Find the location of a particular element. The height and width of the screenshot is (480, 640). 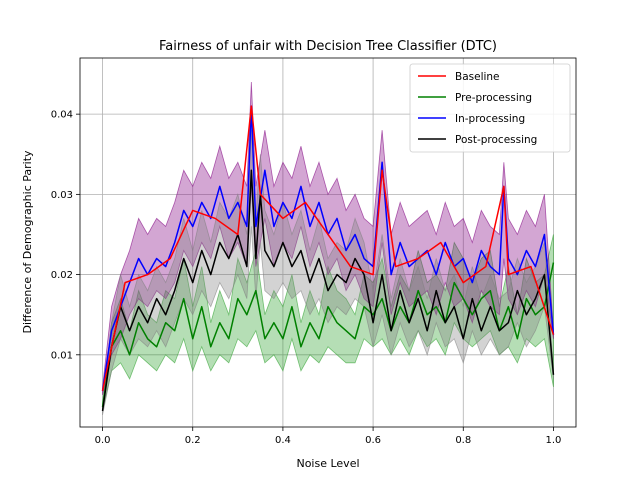

x-tick-label-5: 1.0 is located at coordinates (554, 440).